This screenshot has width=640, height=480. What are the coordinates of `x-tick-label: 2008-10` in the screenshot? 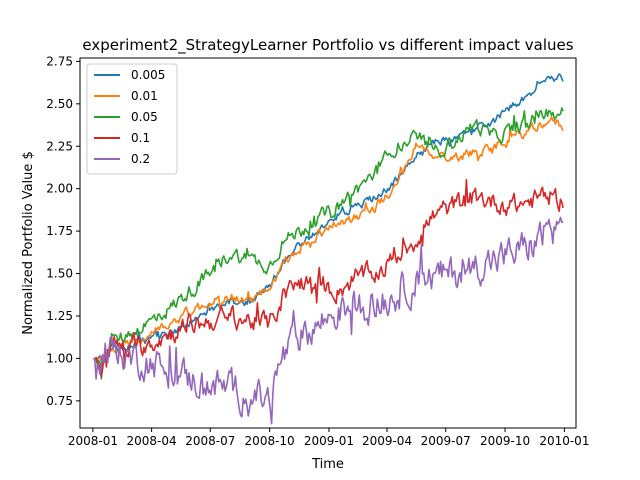 It's located at (270, 441).